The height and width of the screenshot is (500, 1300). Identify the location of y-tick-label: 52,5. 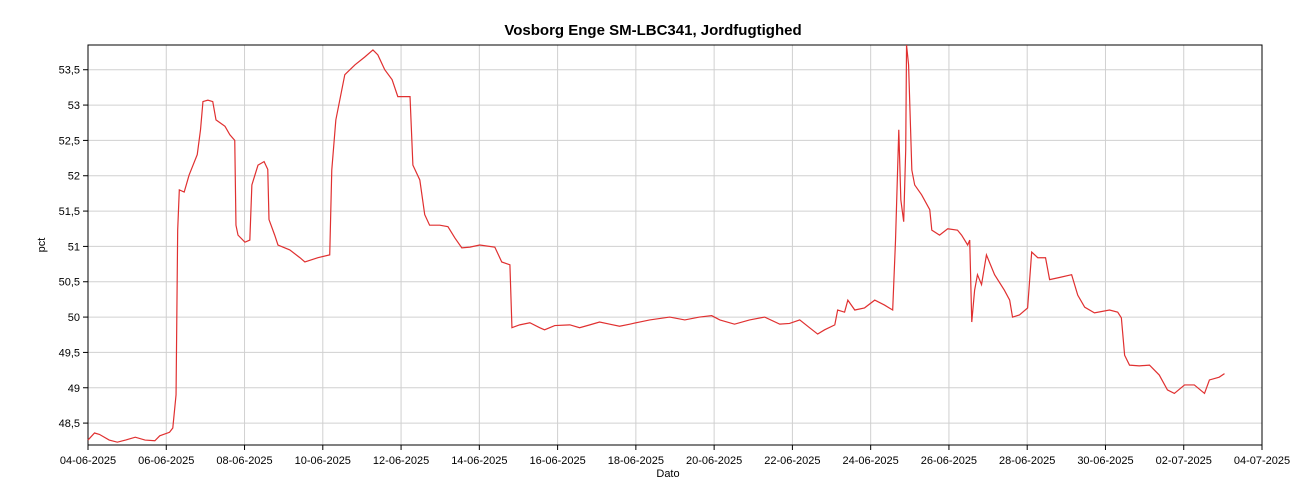
(69, 141).